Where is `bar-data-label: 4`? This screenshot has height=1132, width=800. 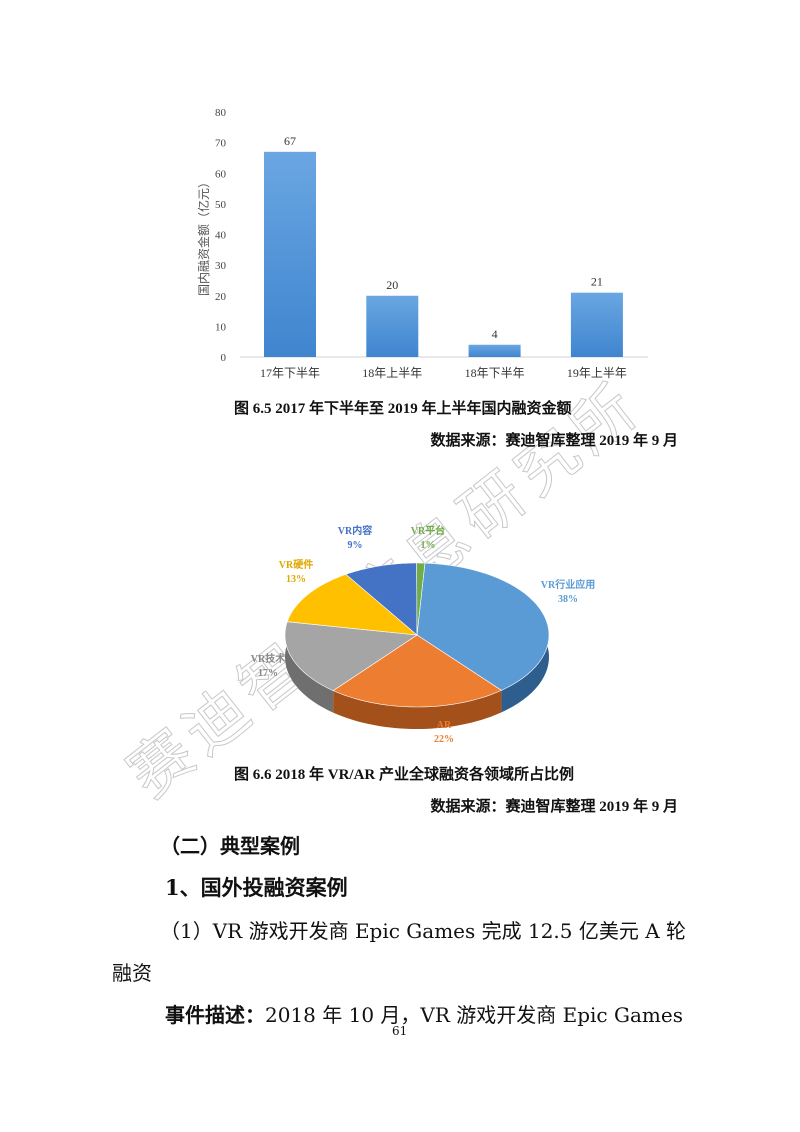
bar-data-label: 4 is located at coordinates (495, 334).